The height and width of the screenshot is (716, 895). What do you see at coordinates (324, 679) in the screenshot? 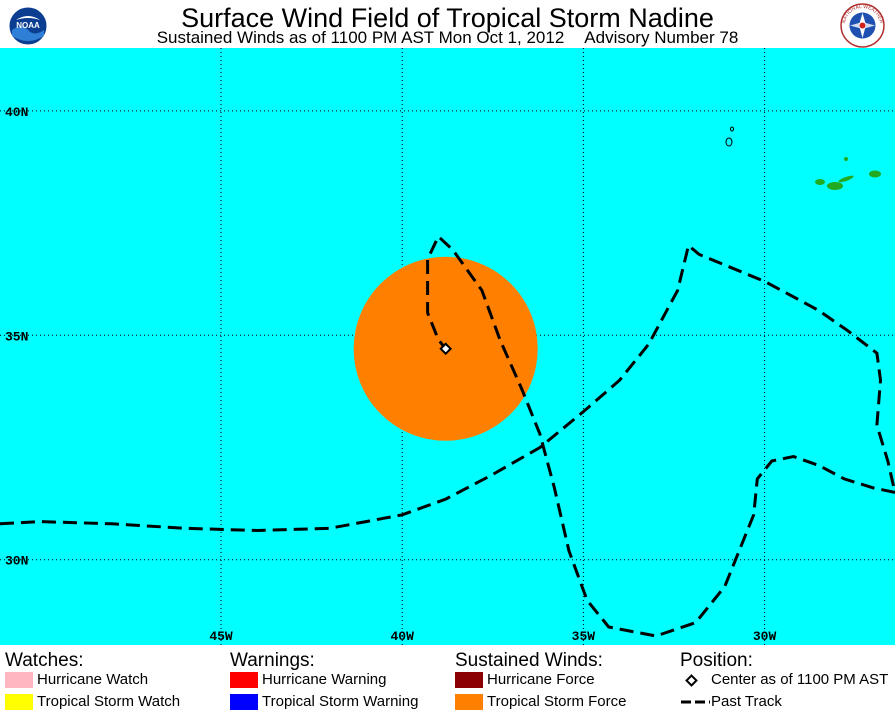
I see `hurricane-warning-label: Hurricane Warning` at bounding box center [324, 679].